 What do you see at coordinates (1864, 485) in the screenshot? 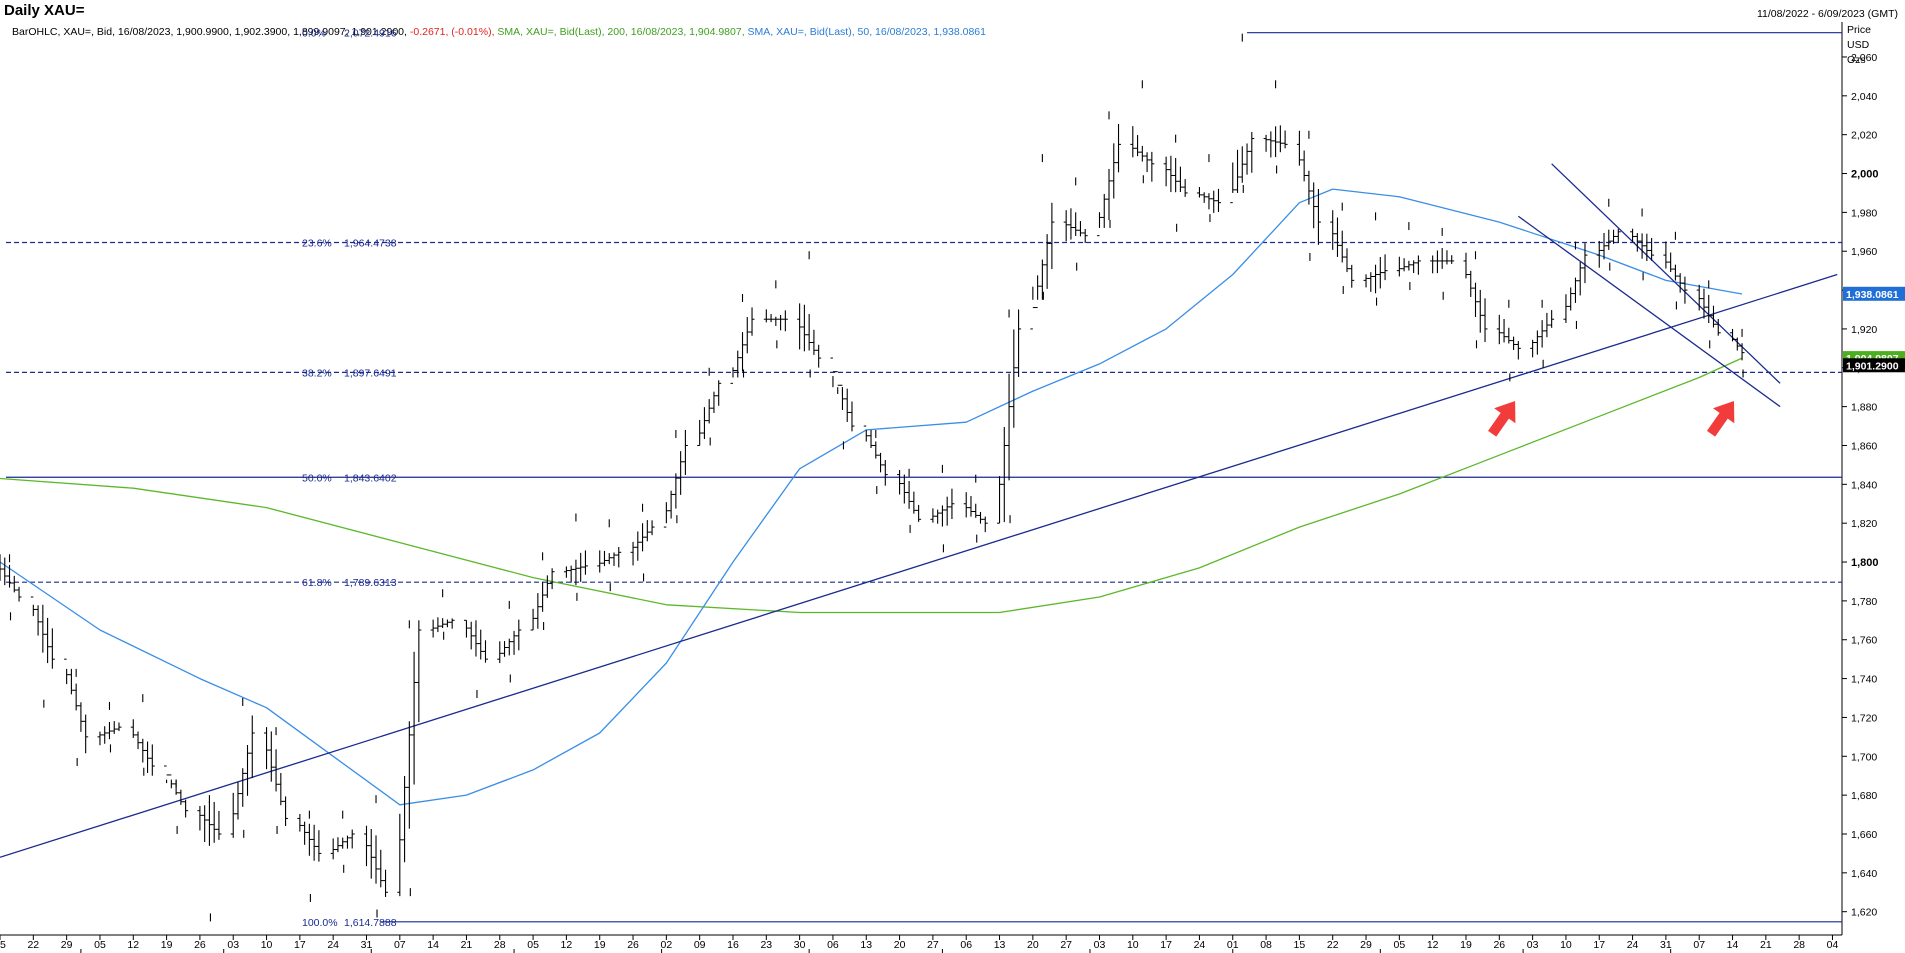
I see `price-tick-label: 1,840` at bounding box center [1864, 485].